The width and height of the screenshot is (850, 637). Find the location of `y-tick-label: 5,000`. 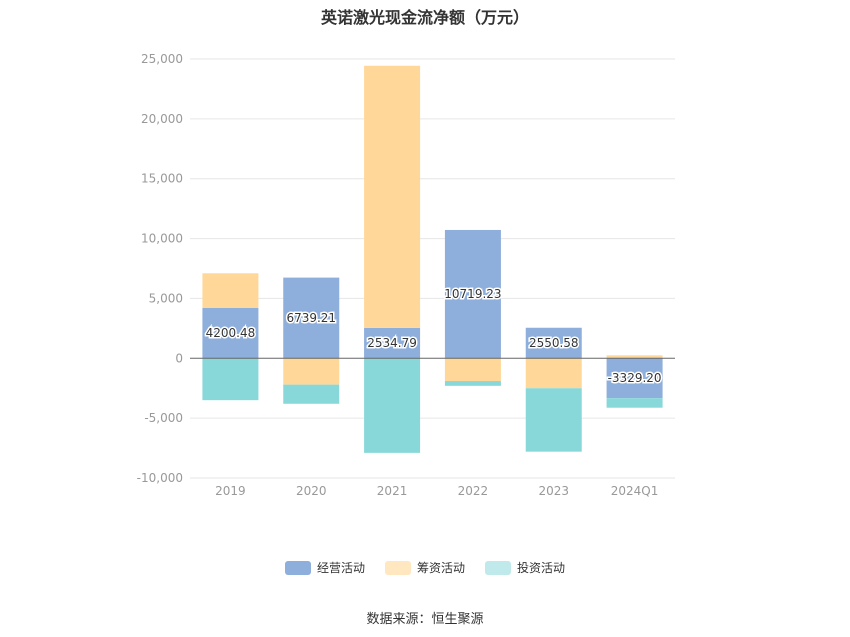

y-tick-label: 5,000 is located at coordinates (166, 298).